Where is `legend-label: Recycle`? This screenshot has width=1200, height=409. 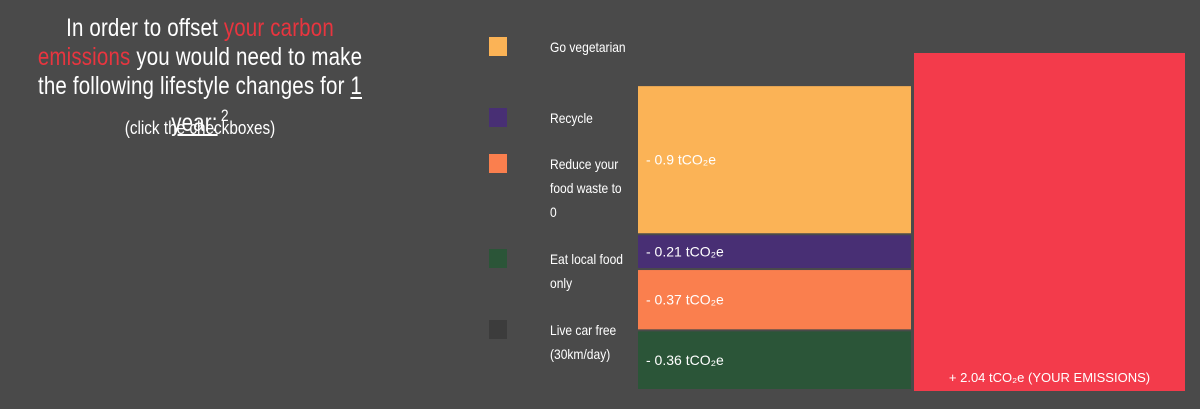
legend-label: Recycle is located at coordinates (571, 118).